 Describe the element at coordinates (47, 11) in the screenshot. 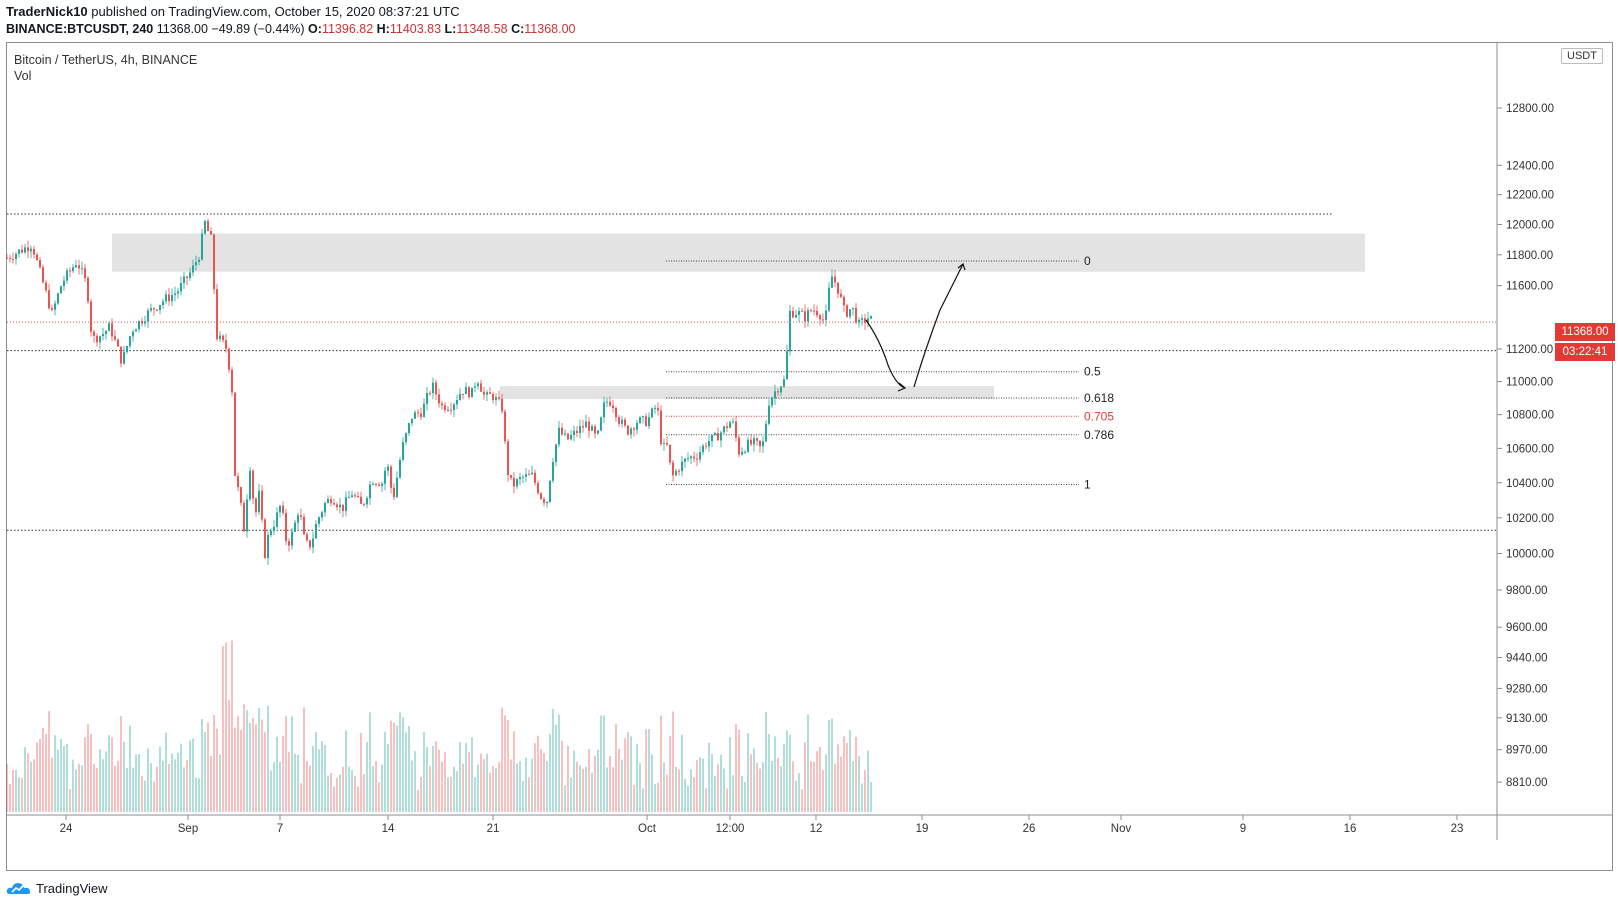

I see `author-name: TraderNick10` at that location.